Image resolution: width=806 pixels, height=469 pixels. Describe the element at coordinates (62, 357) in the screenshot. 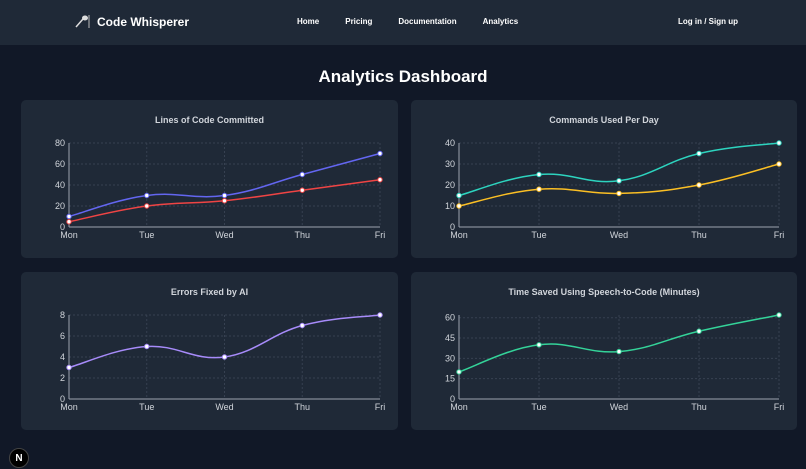

I see `y-tick-label: 4` at that location.